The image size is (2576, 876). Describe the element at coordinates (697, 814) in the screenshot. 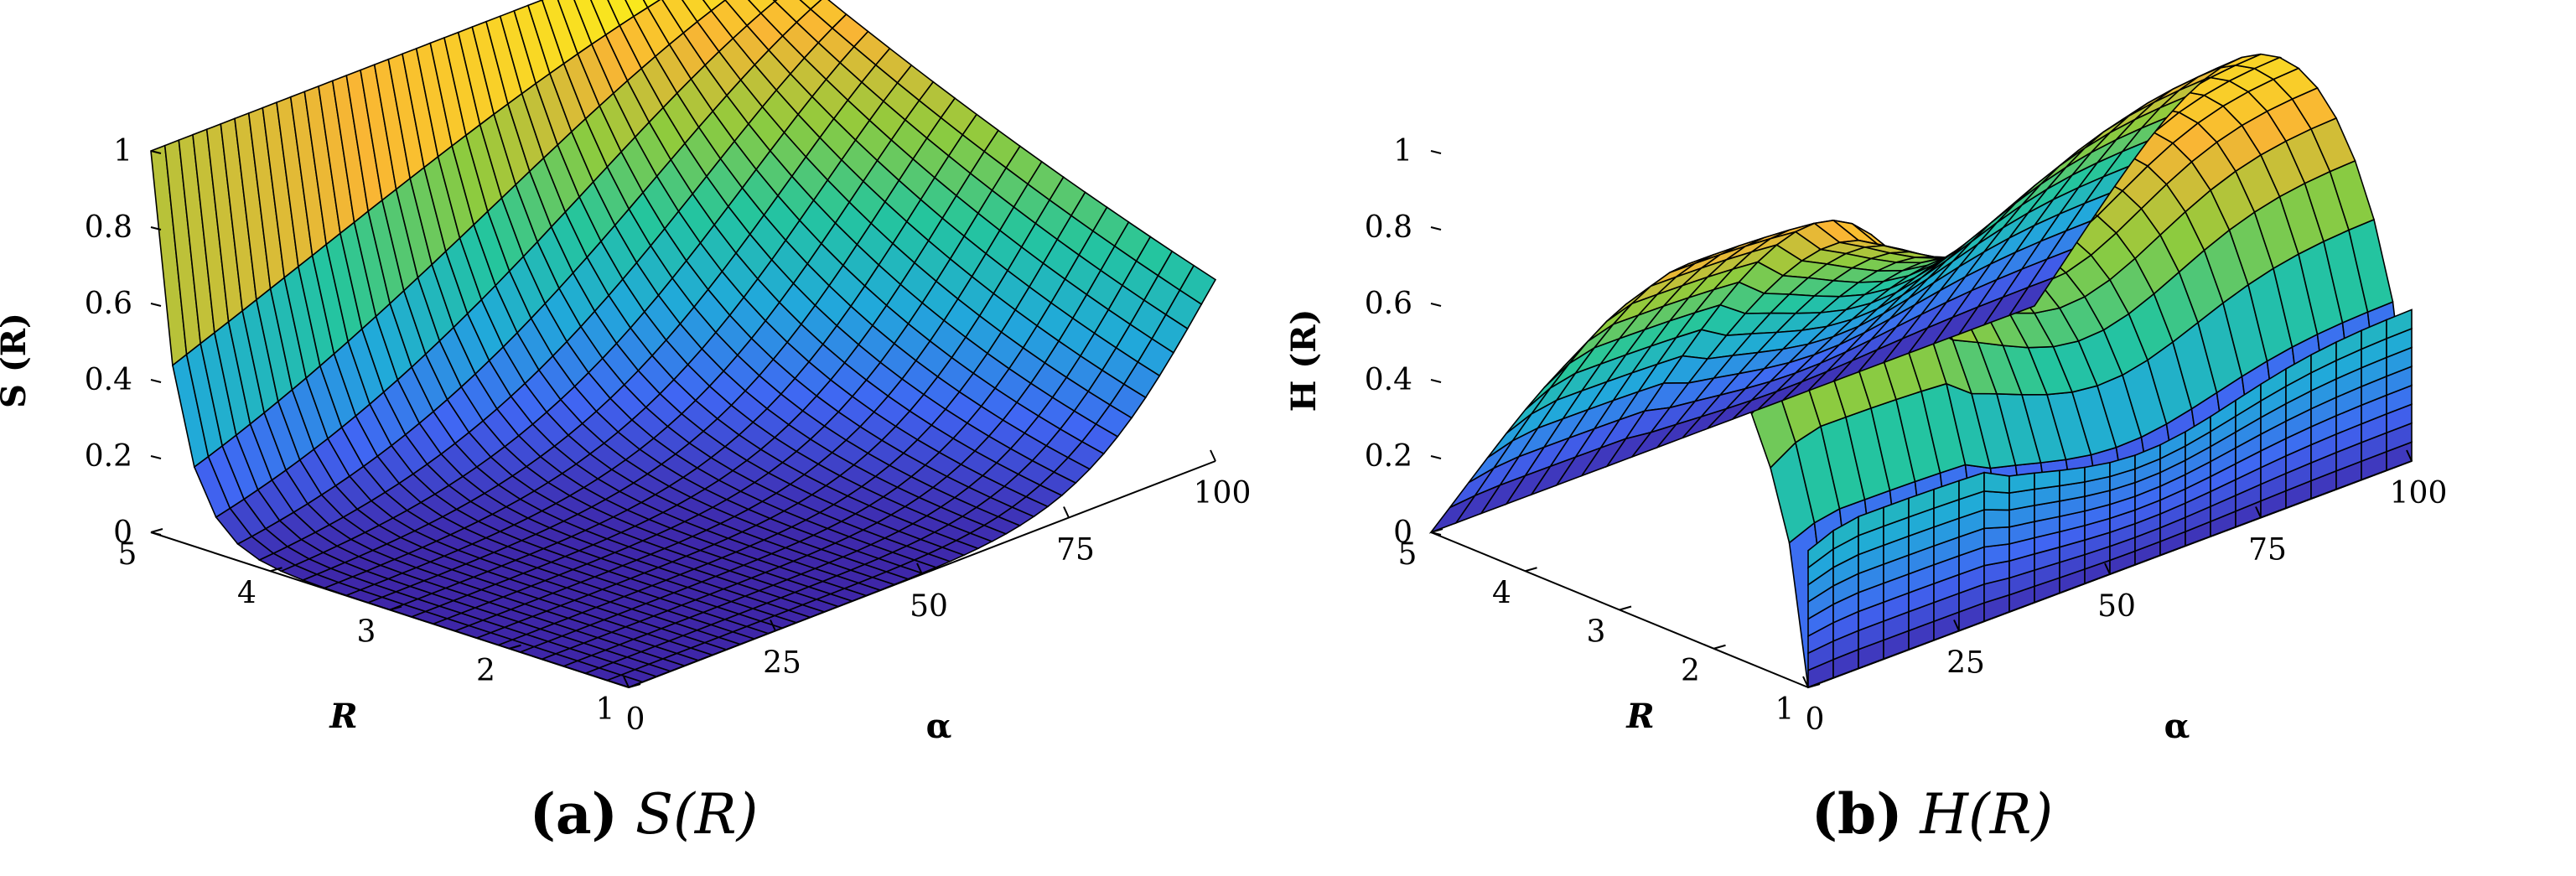

I see `caption-math: S(R)` at that location.